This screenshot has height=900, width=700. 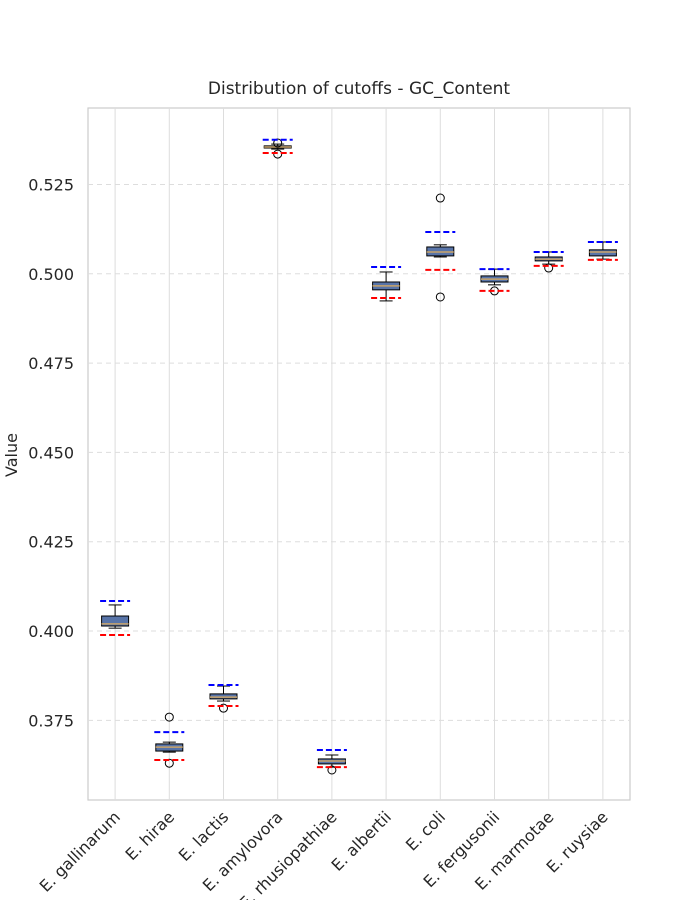 What do you see at coordinates (51, 274) in the screenshot?
I see `y-tick-label: 0.500` at bounding box center [51, 274].